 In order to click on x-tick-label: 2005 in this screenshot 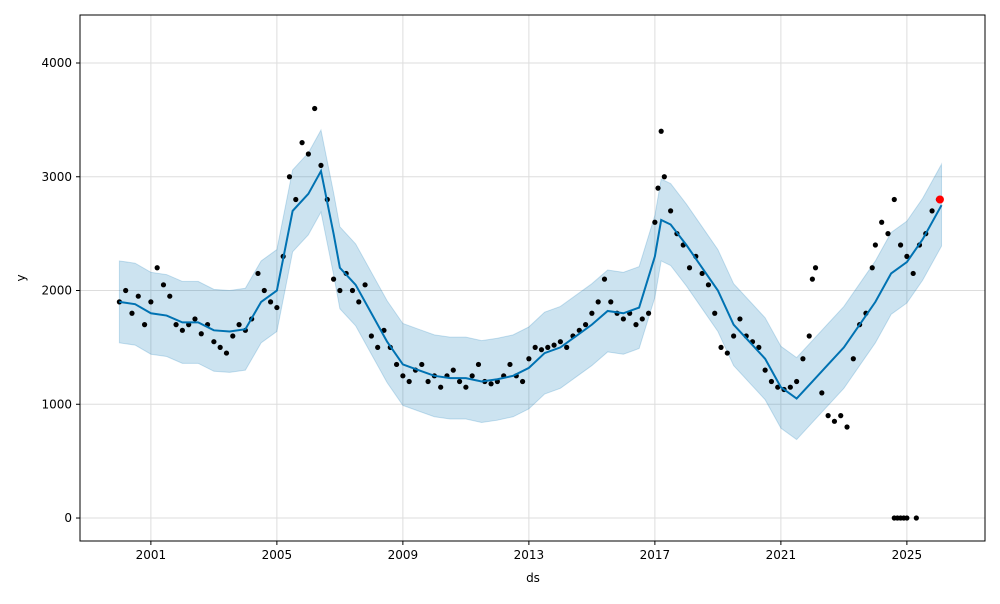, I will do `click(277, 555)`.